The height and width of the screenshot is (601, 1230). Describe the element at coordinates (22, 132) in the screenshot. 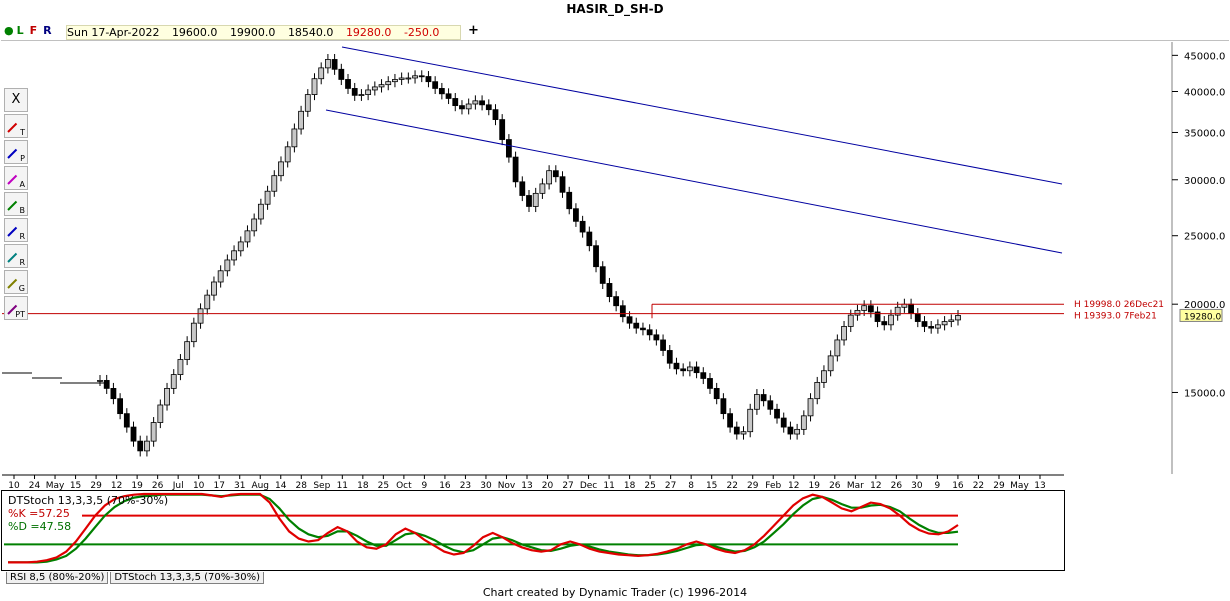

I see `trendline-tool-letter: T` at that location.